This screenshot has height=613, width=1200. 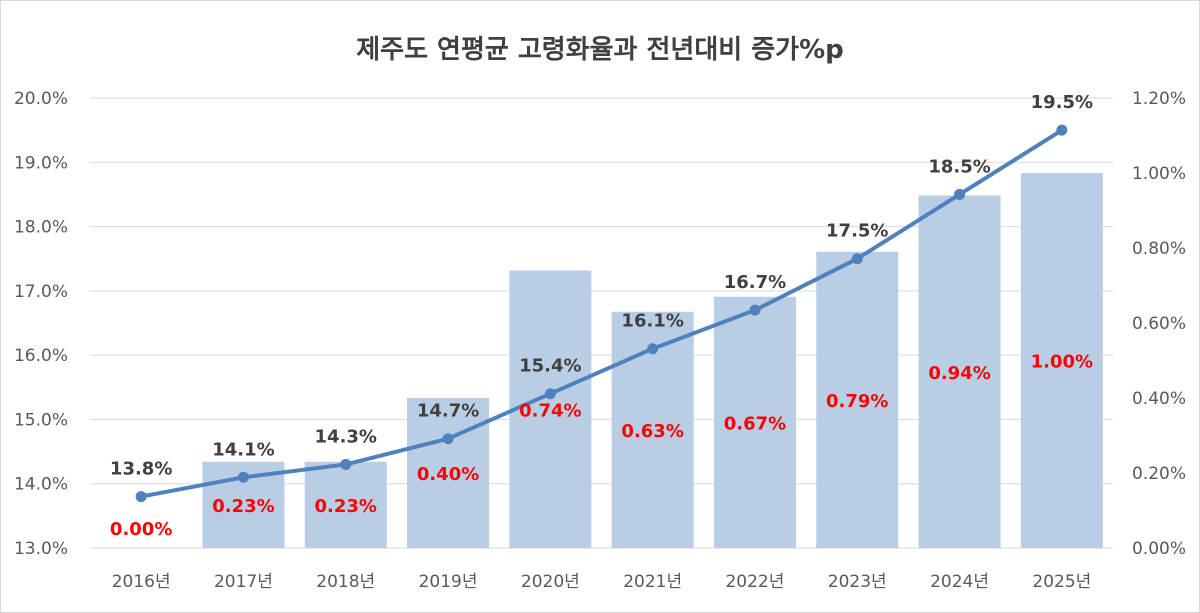 I want to click on bar-data-label: 1.00%, so click(x=1062, y=362).